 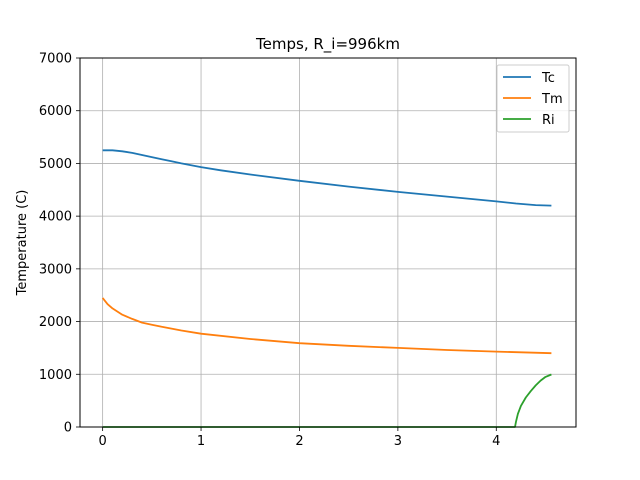 What do you see at coordinates (201, 441) in the screenshot?
I see `x-tick-label: 1` at bounding box center [201, 441].